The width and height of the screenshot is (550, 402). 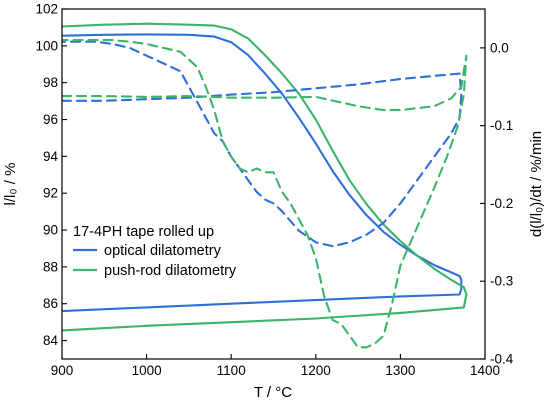 I want to click on x-tick-label: 1400, so click(x=485, y=370).